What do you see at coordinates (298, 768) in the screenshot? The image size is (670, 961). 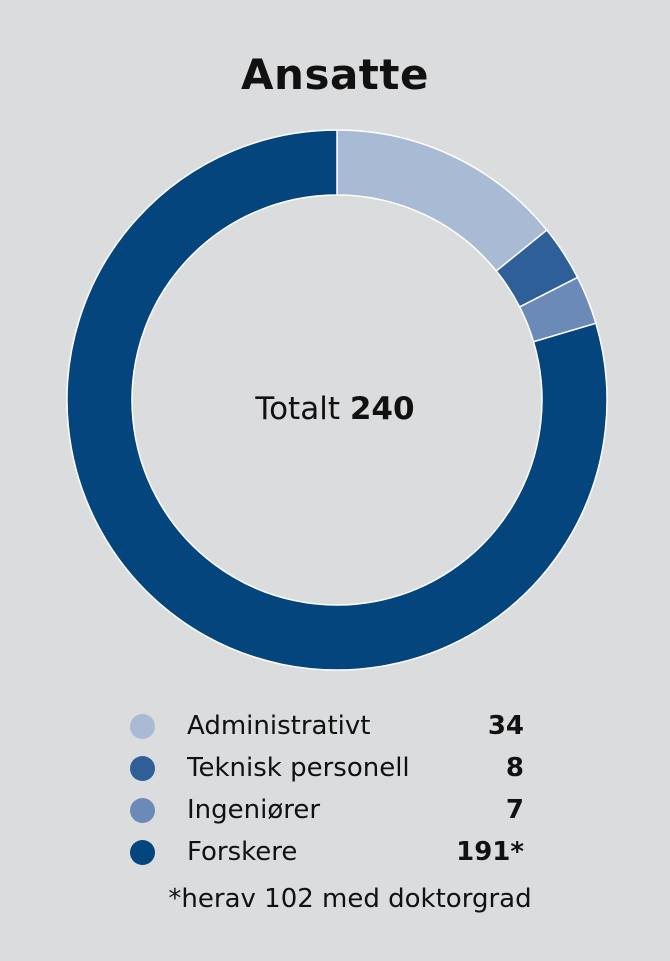 I see `legend-label: Teknisk personell` at bounding box center [298, 768].